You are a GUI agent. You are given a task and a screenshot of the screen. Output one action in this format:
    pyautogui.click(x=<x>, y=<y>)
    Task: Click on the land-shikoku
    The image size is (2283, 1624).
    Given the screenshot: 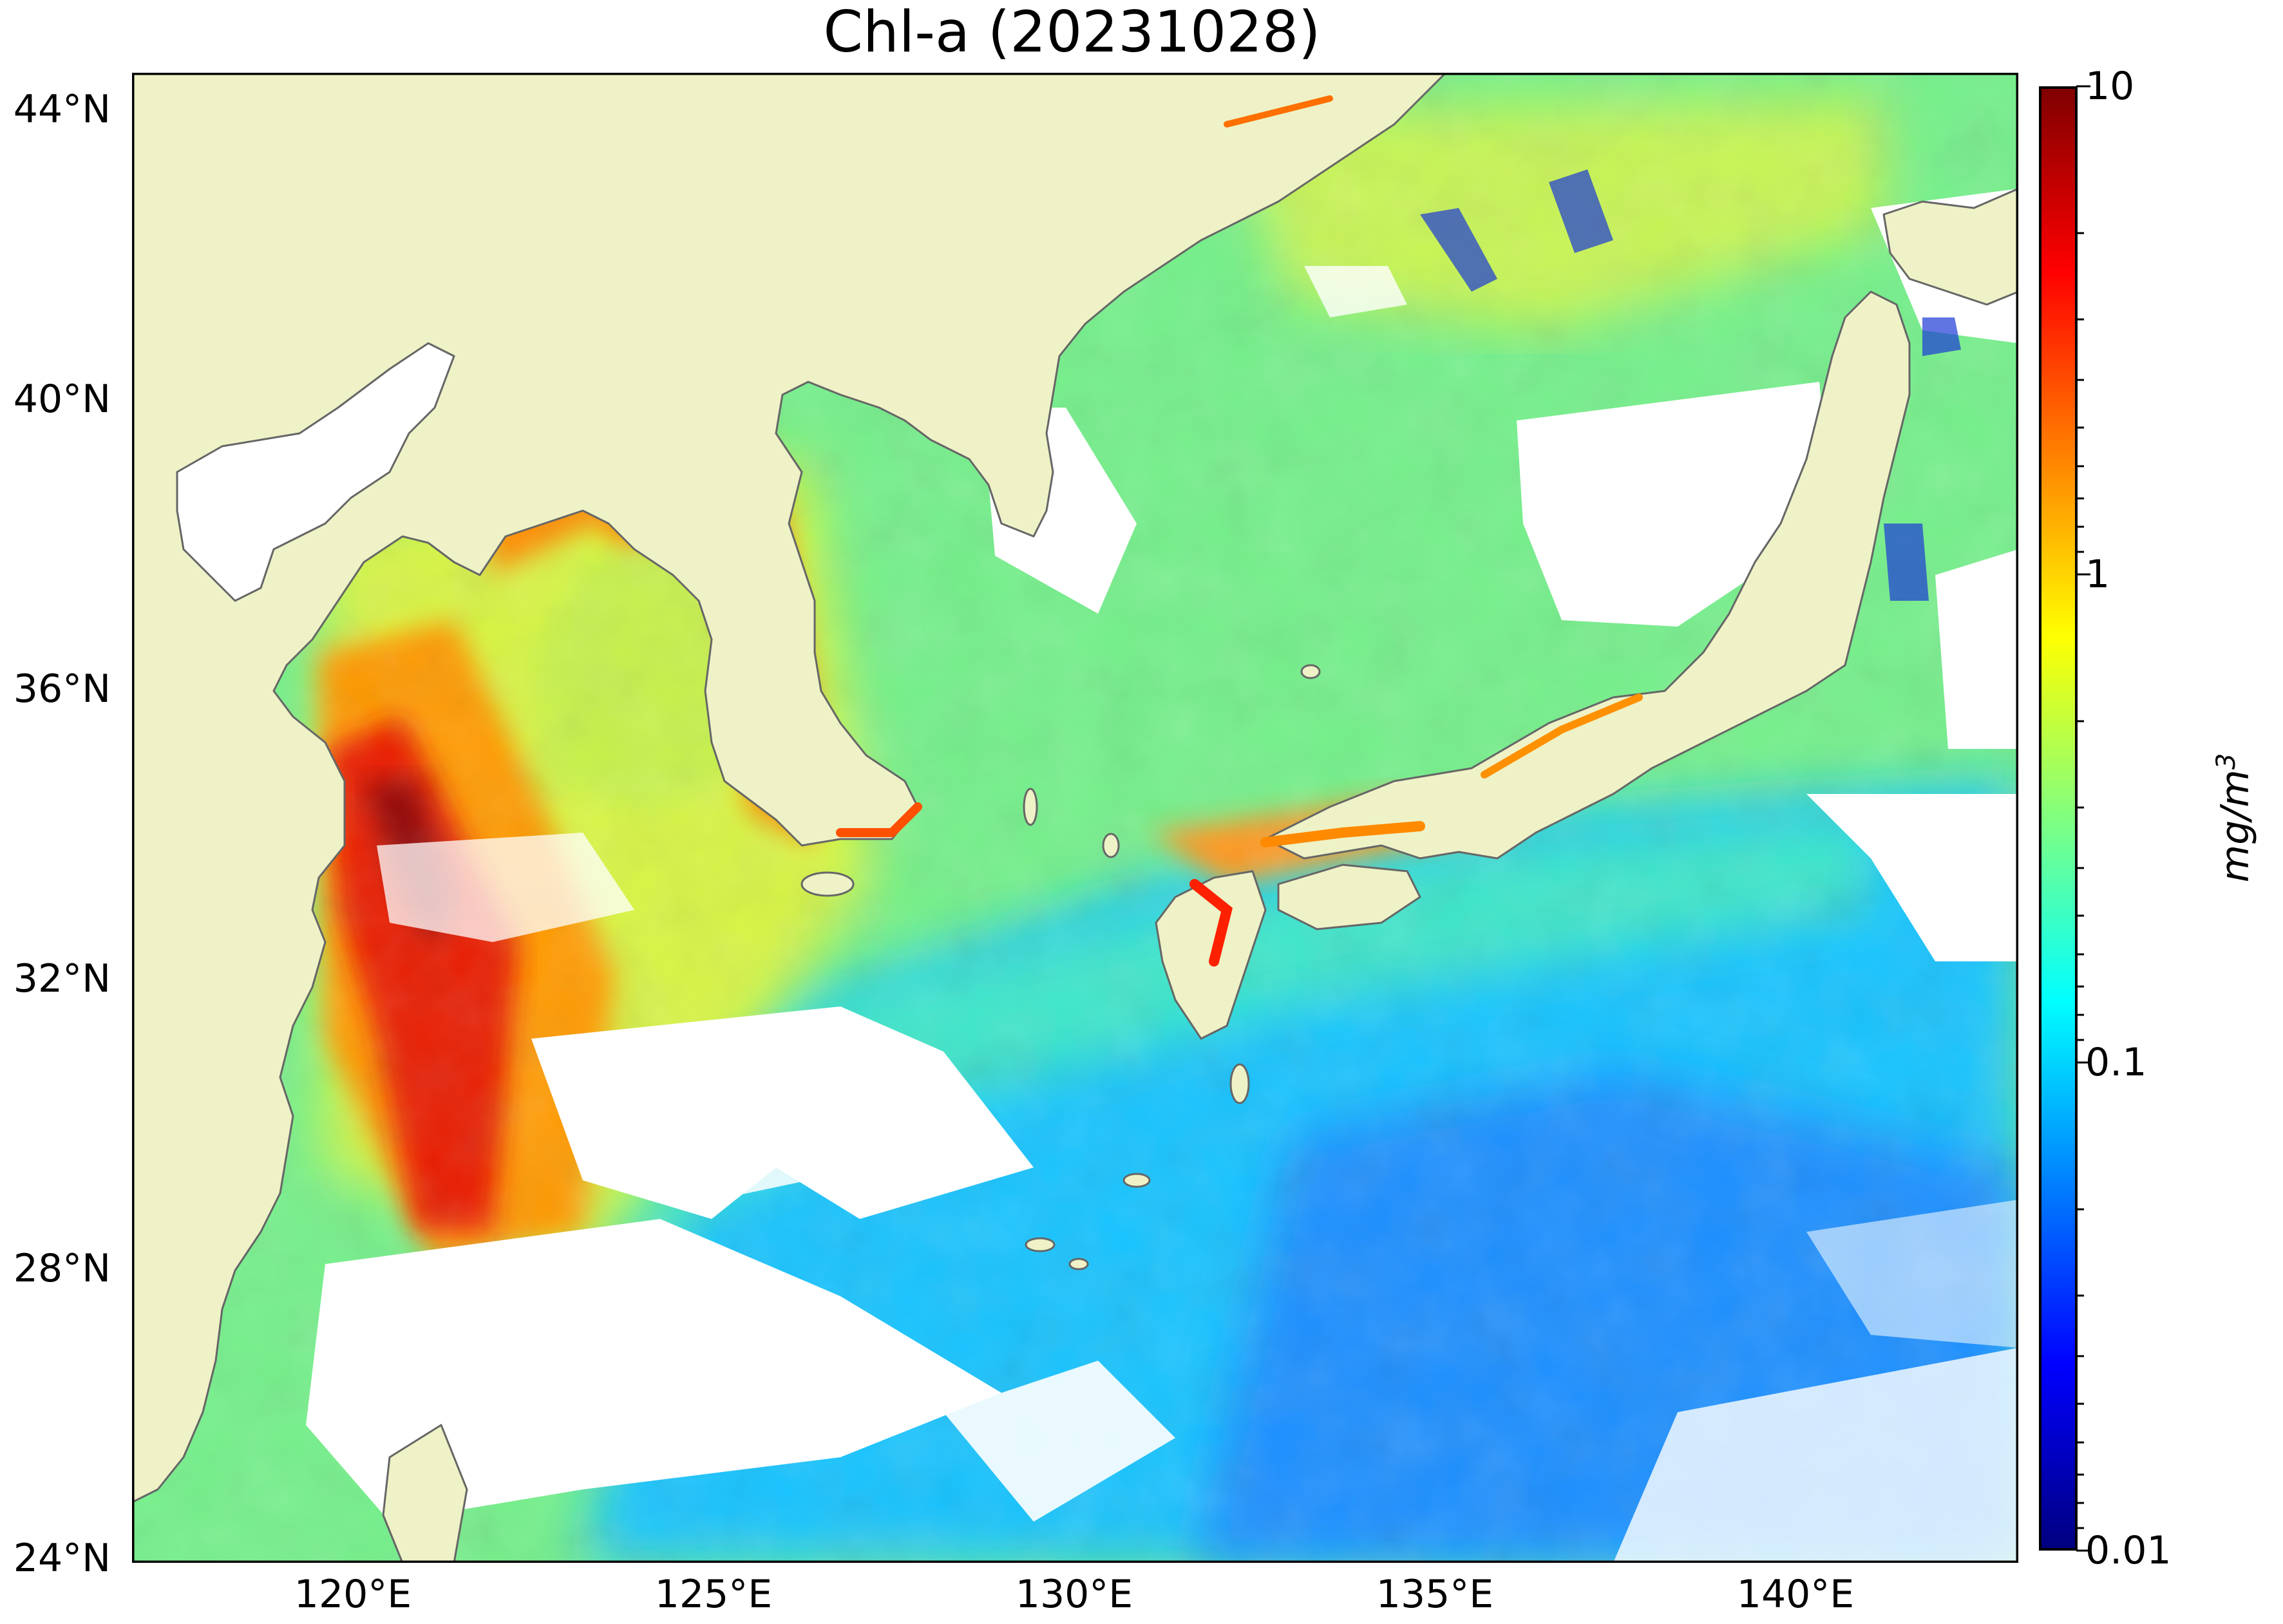 What is the action you would take?
    pyautogui.click(x=1349, y=897)
    